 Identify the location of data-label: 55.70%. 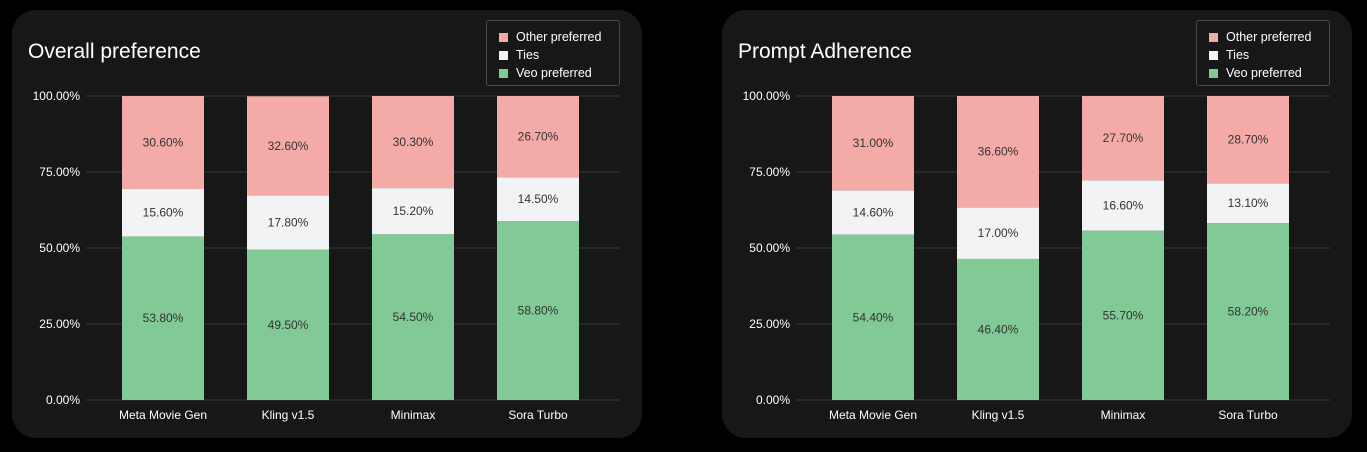
(1123, 315).